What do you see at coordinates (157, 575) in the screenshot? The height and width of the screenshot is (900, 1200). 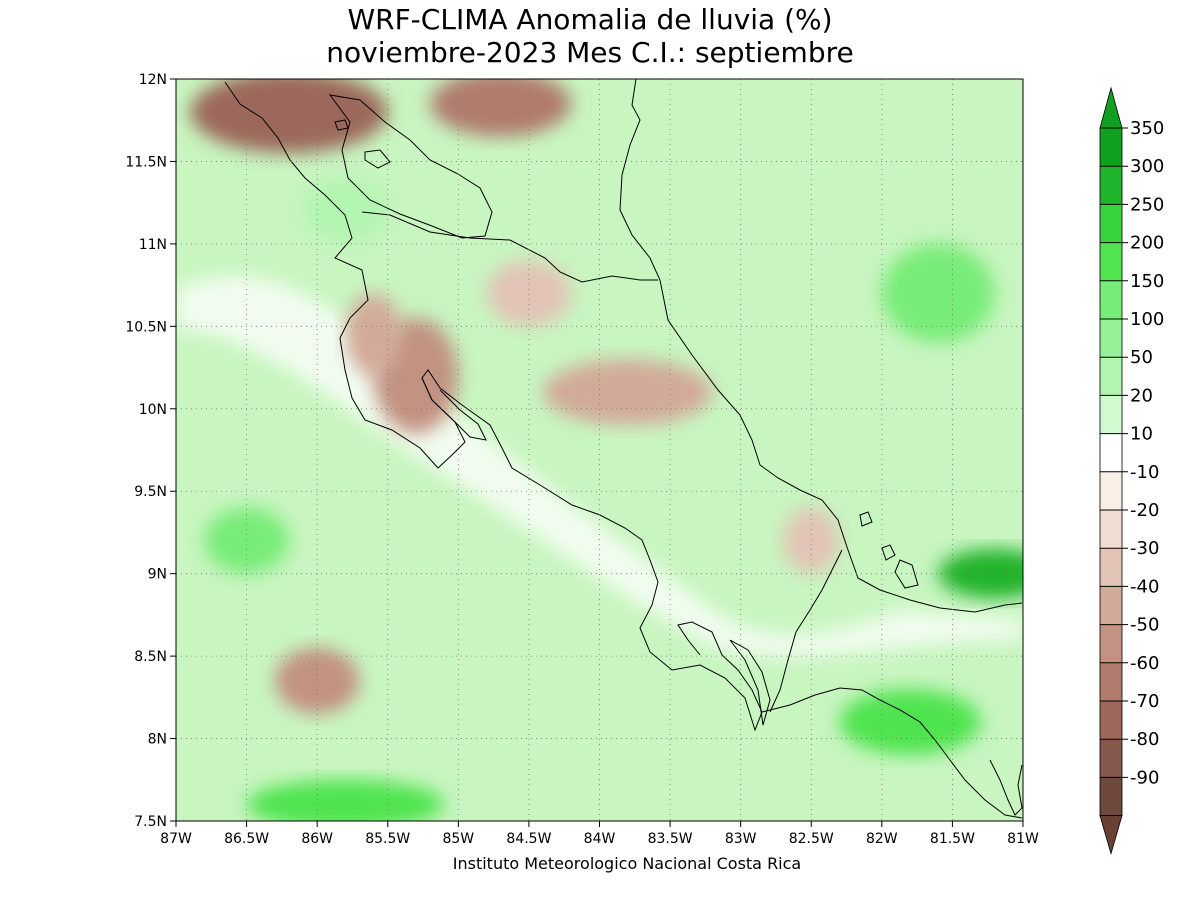 I see `lat-tick-label: 9N` at bounding box center [157, 575].